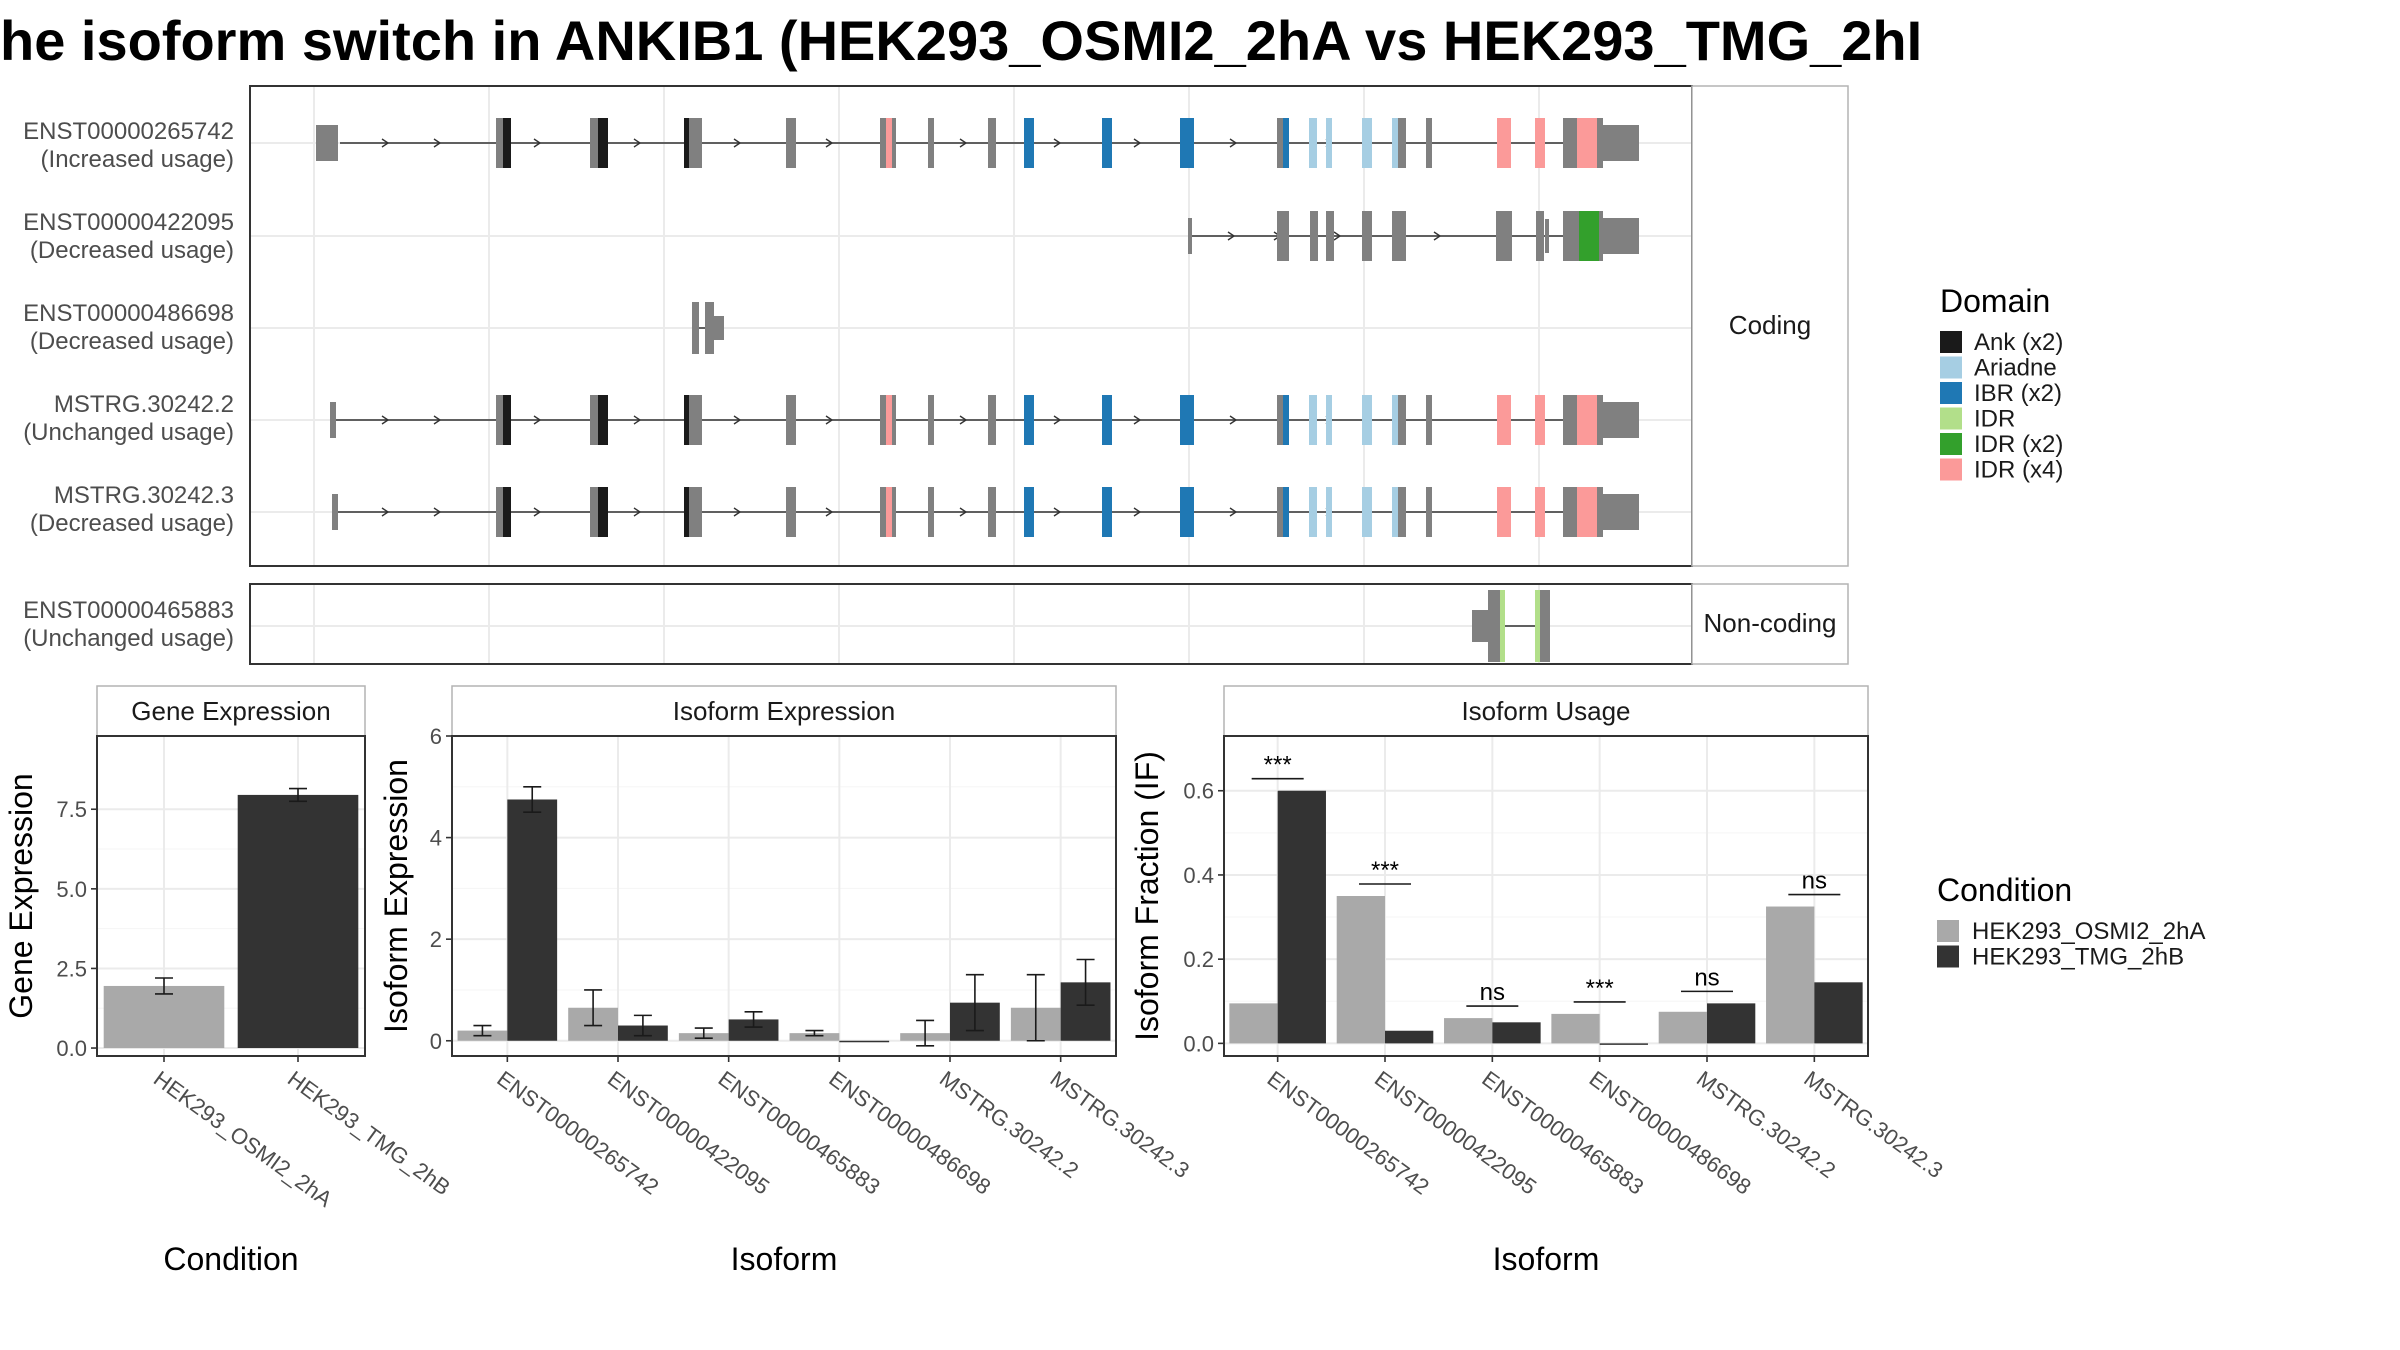 Image resolution: width=2400 pixels, height=1350 pixels. Describe the element at coordinates (1198, 791) in the screenshot. I see `y-tick-label: 0.6` at that location.